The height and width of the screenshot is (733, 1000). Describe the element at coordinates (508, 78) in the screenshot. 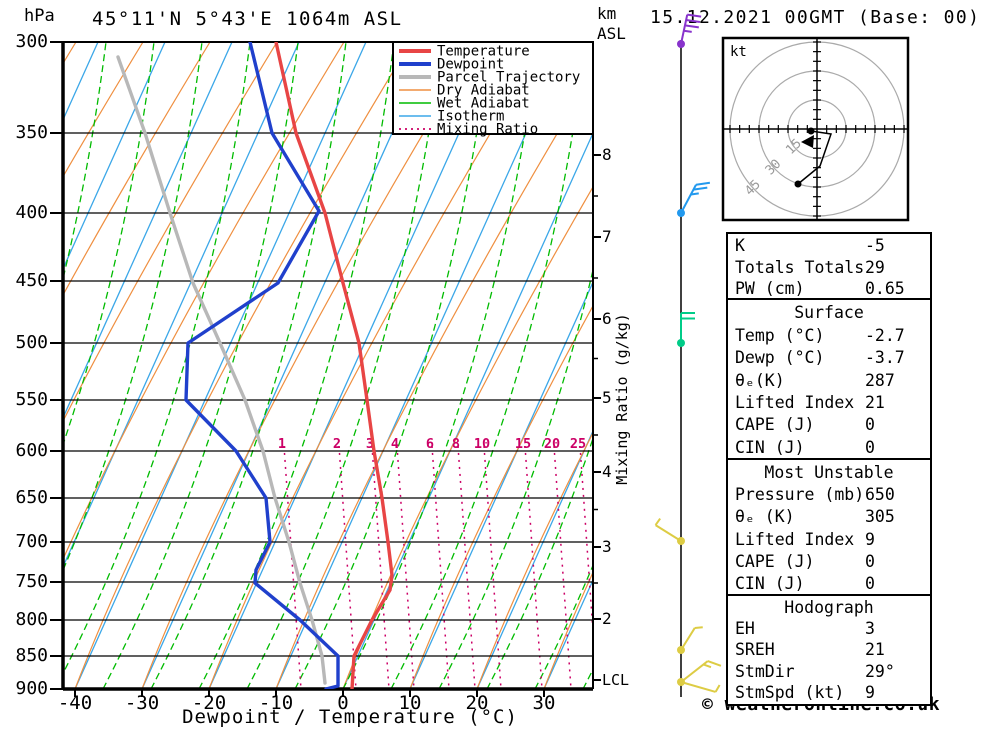

I see `svg-text: Parcel Trajectory` at that location.